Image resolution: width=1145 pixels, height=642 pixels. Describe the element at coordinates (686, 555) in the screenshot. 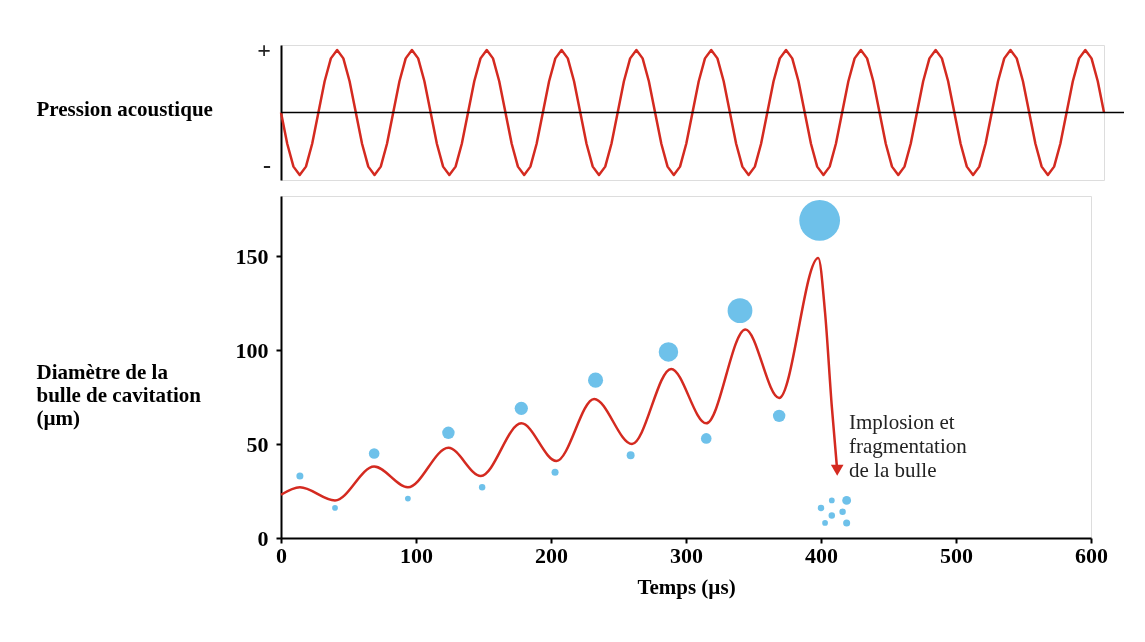

I see `x-tick-label: 300` at that location.